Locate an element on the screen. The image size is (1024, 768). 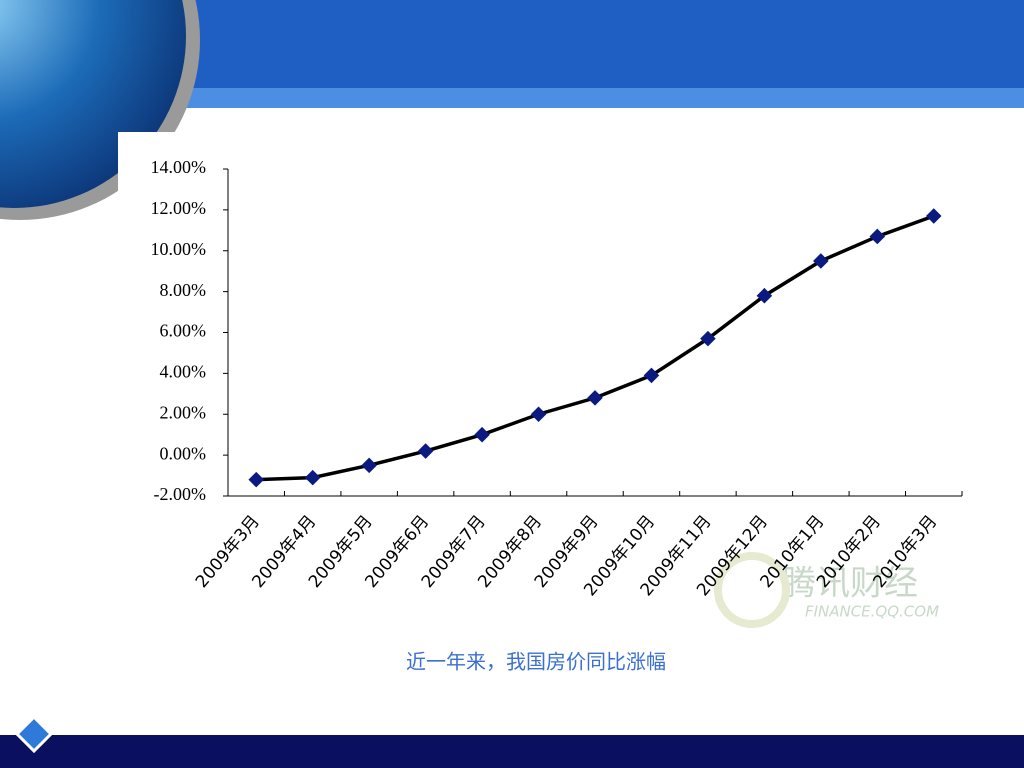
y-tick-label: 14.00% is located at coordinates (179, 167).